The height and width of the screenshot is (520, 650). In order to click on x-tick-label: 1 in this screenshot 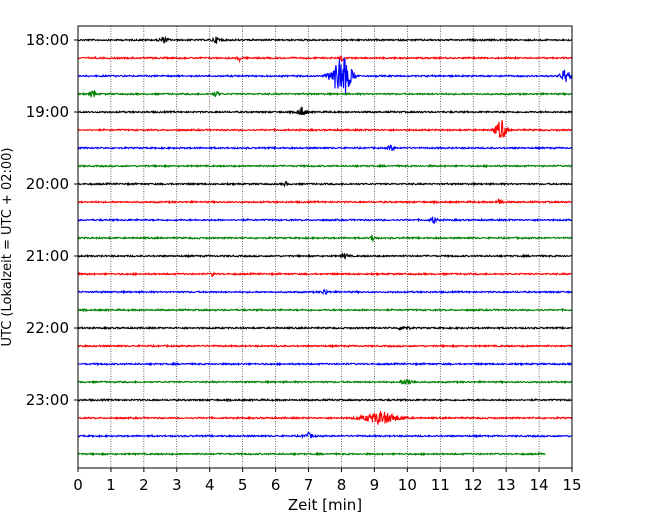, I will do `click(111, 485)`.